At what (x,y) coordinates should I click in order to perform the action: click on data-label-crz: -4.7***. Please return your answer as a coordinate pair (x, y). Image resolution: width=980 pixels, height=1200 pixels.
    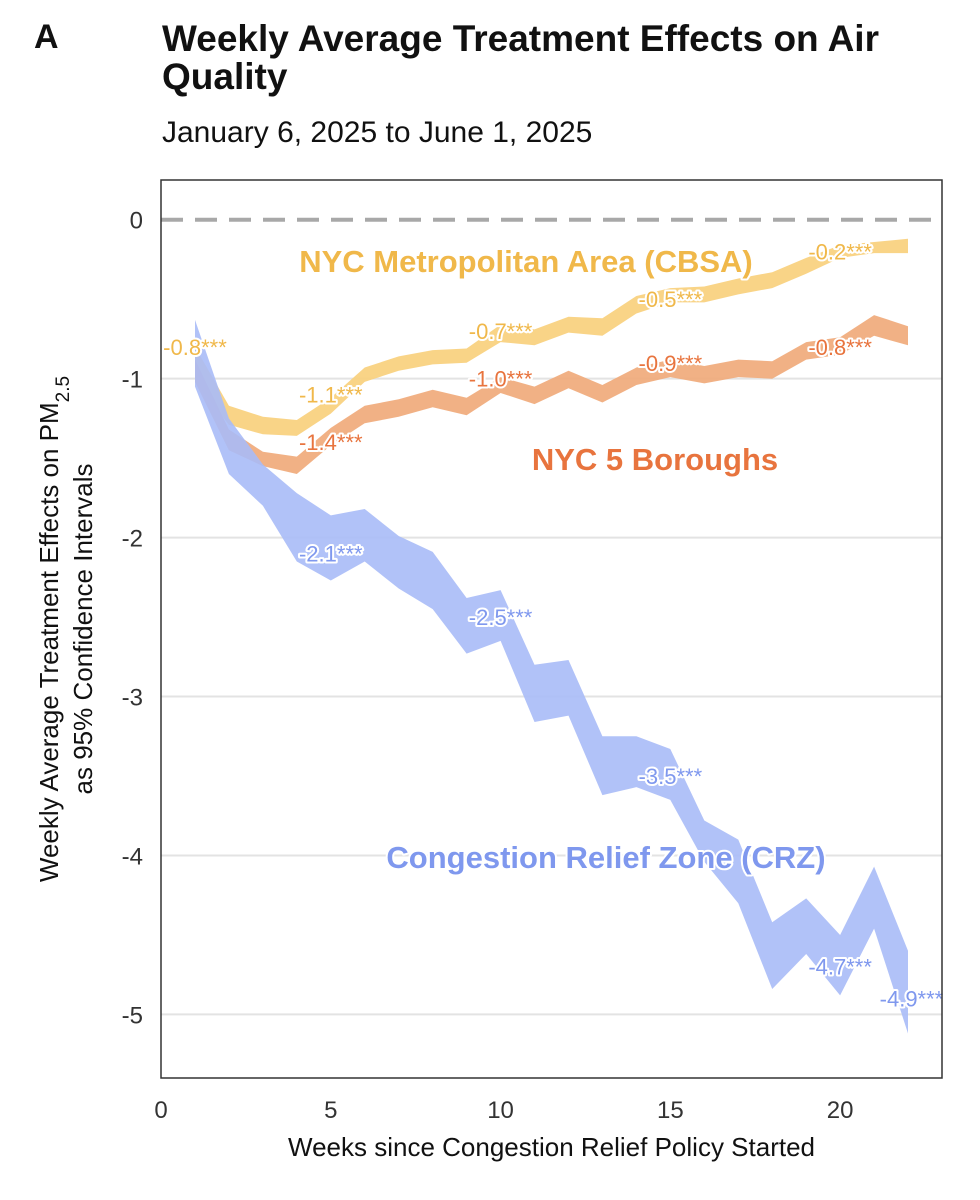
    Looking at the image, I should click on (840, 967).